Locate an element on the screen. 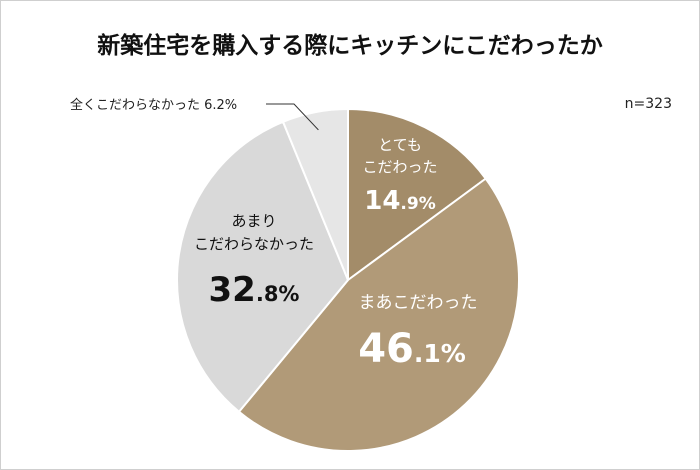 The height and width of the screenshot is (470, 700). slice-value-totemo-kodawatta: 14.9% is located at coordinates (400, 201).